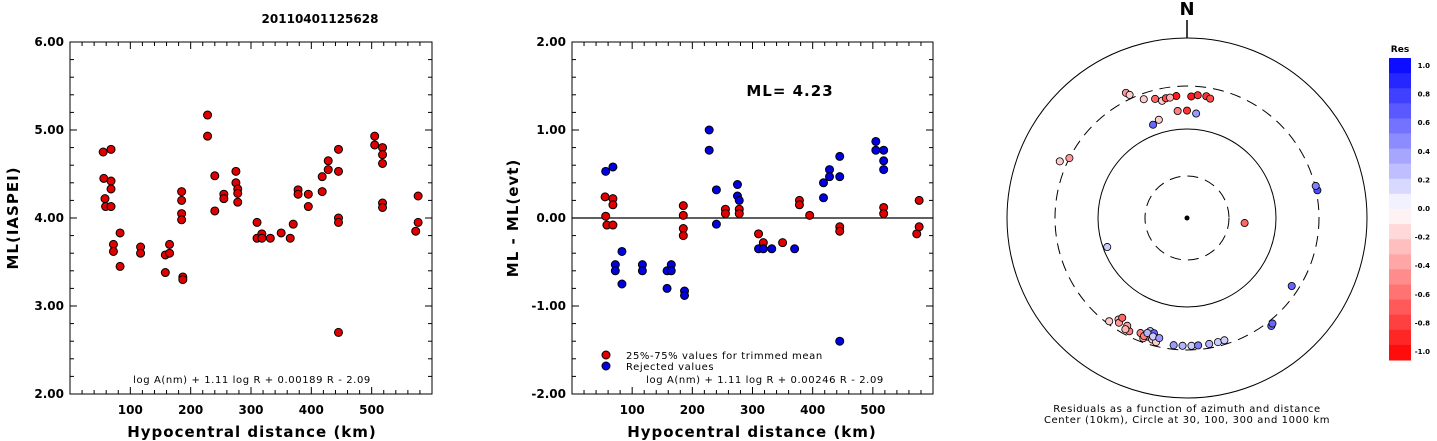  What do you see at coordinates (13, 217) in the screenshot?
I see `y-axis-label-left: ML(IASPEI)` at bounding box center [13, 217].